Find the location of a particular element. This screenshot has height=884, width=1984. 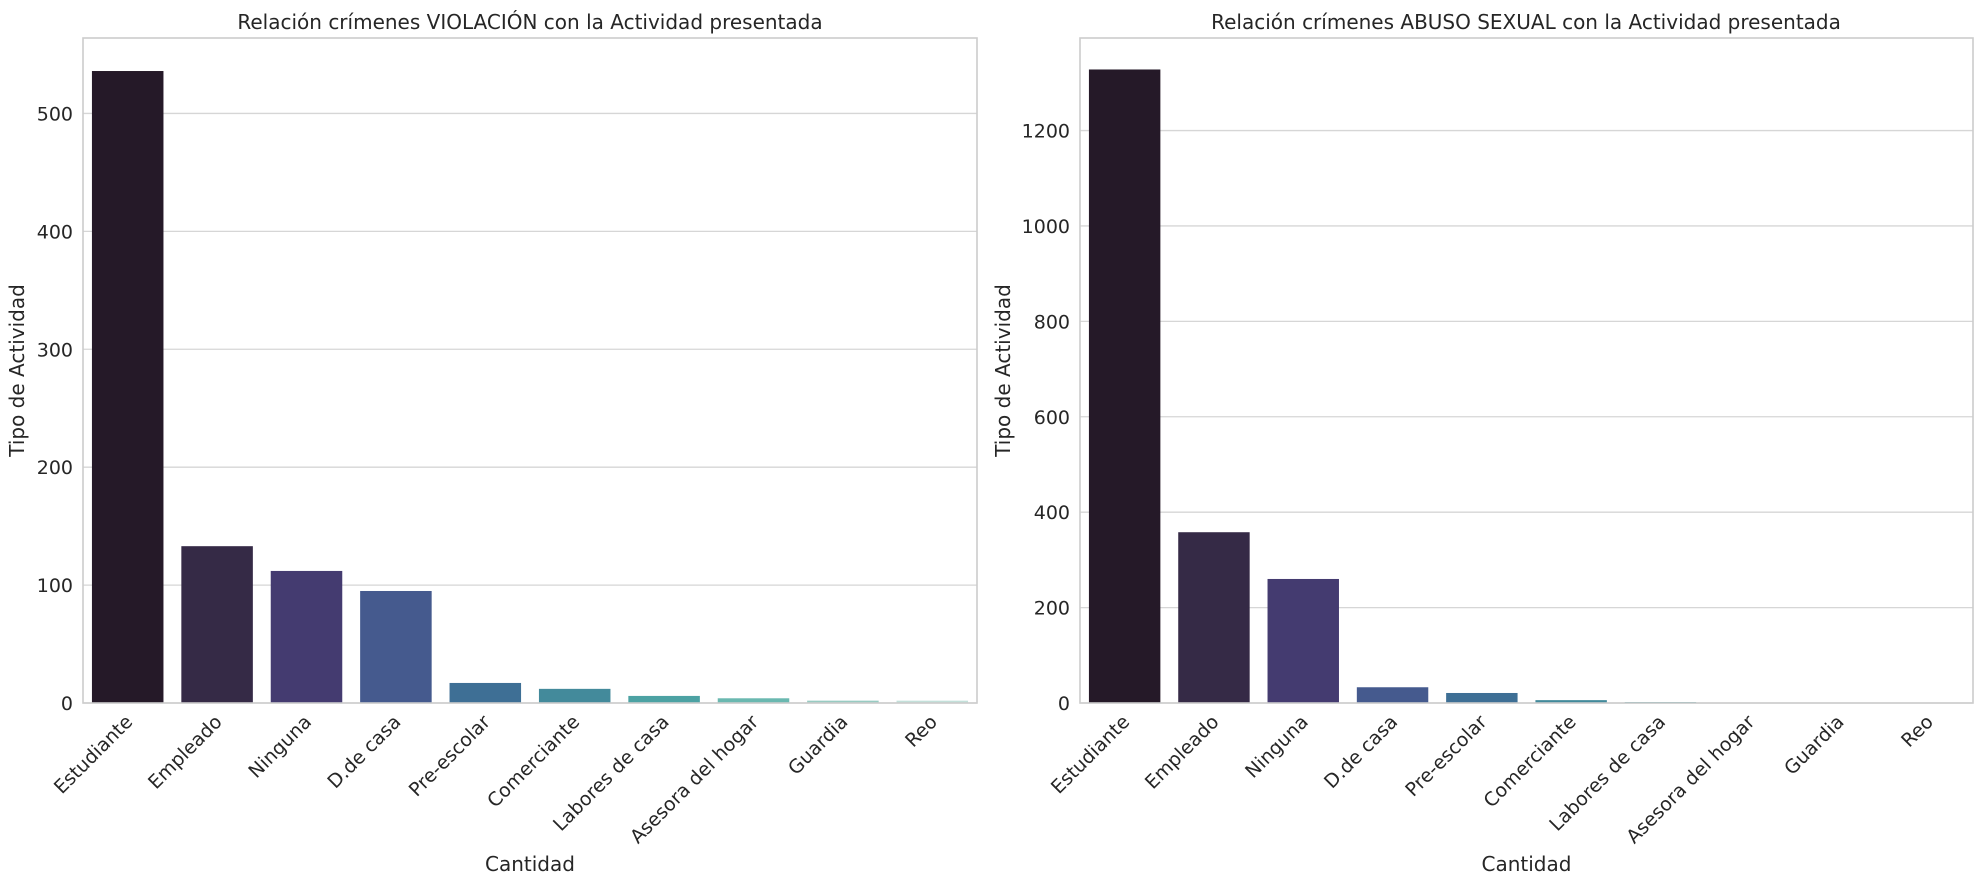

bar-guardia is located at coordinates (843, 701).